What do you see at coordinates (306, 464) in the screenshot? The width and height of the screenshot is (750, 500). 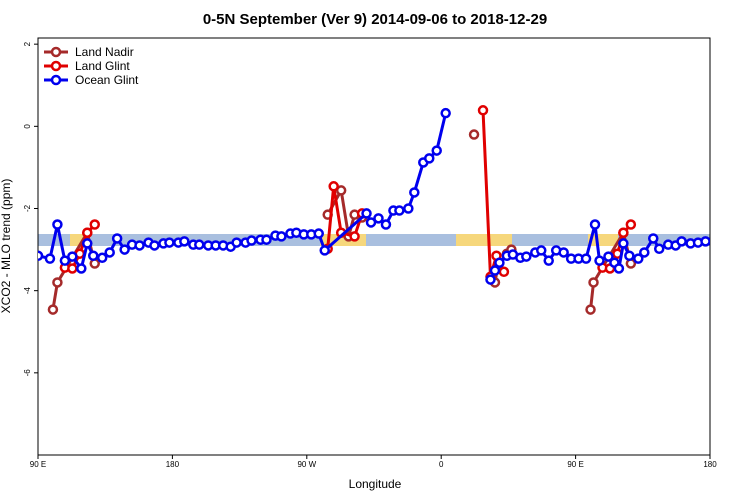 I see `x-tick-label: 90 W` at bounding box center [306, 464].